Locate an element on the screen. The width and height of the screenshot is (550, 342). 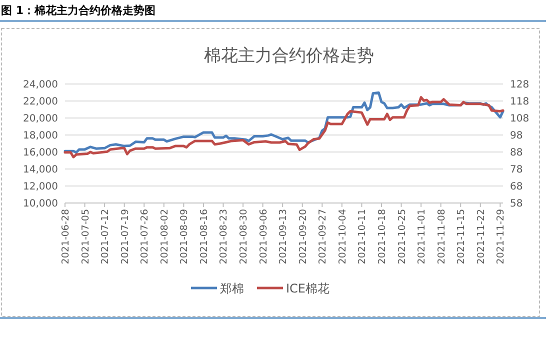
y2-tick-label: 68 is located at coordinates (516, 187).